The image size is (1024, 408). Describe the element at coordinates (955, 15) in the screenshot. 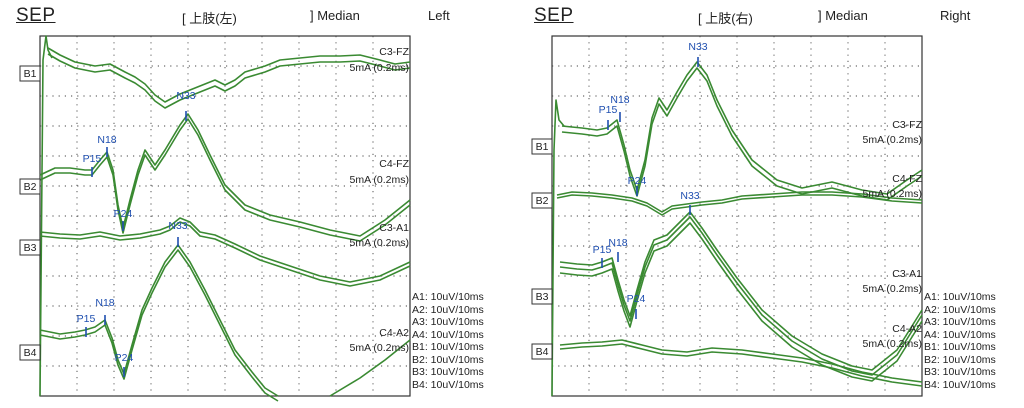

I see `side-label: Right` at that location.